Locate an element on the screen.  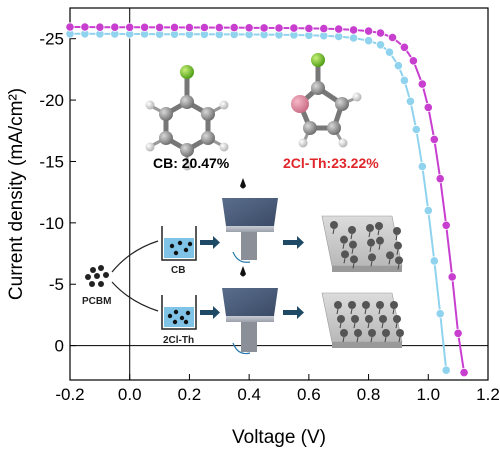
chlorothiophene-molecule is located at coordinates (326, 100).